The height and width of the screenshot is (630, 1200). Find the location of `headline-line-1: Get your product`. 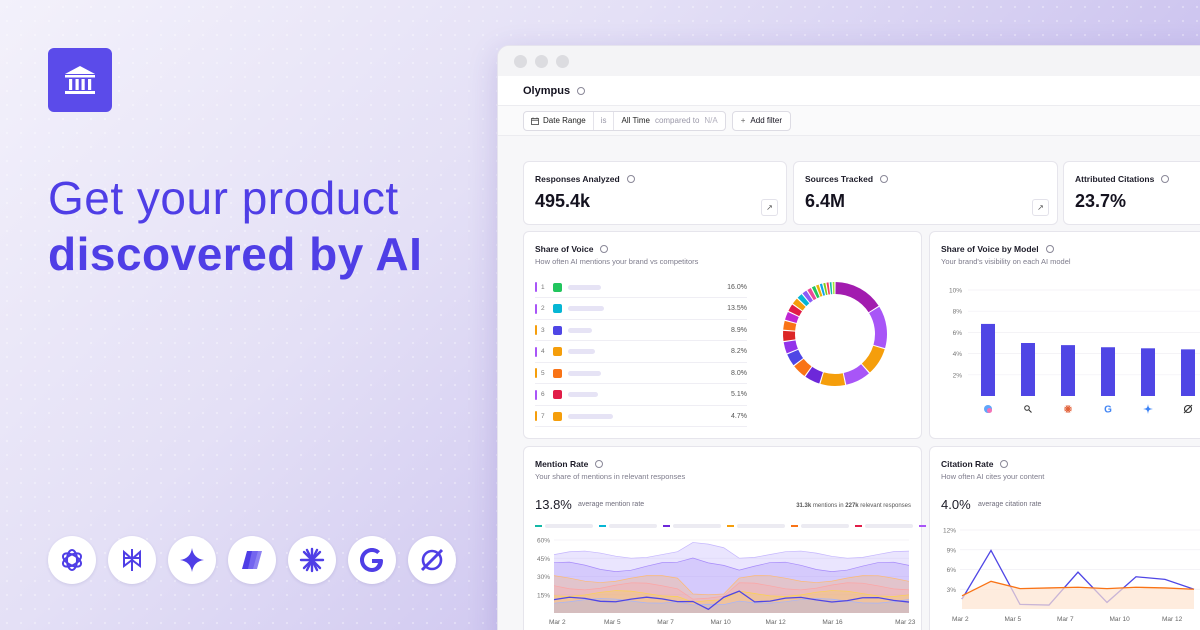

headline-line-1: Get your product is located at coordinates (223, 198).